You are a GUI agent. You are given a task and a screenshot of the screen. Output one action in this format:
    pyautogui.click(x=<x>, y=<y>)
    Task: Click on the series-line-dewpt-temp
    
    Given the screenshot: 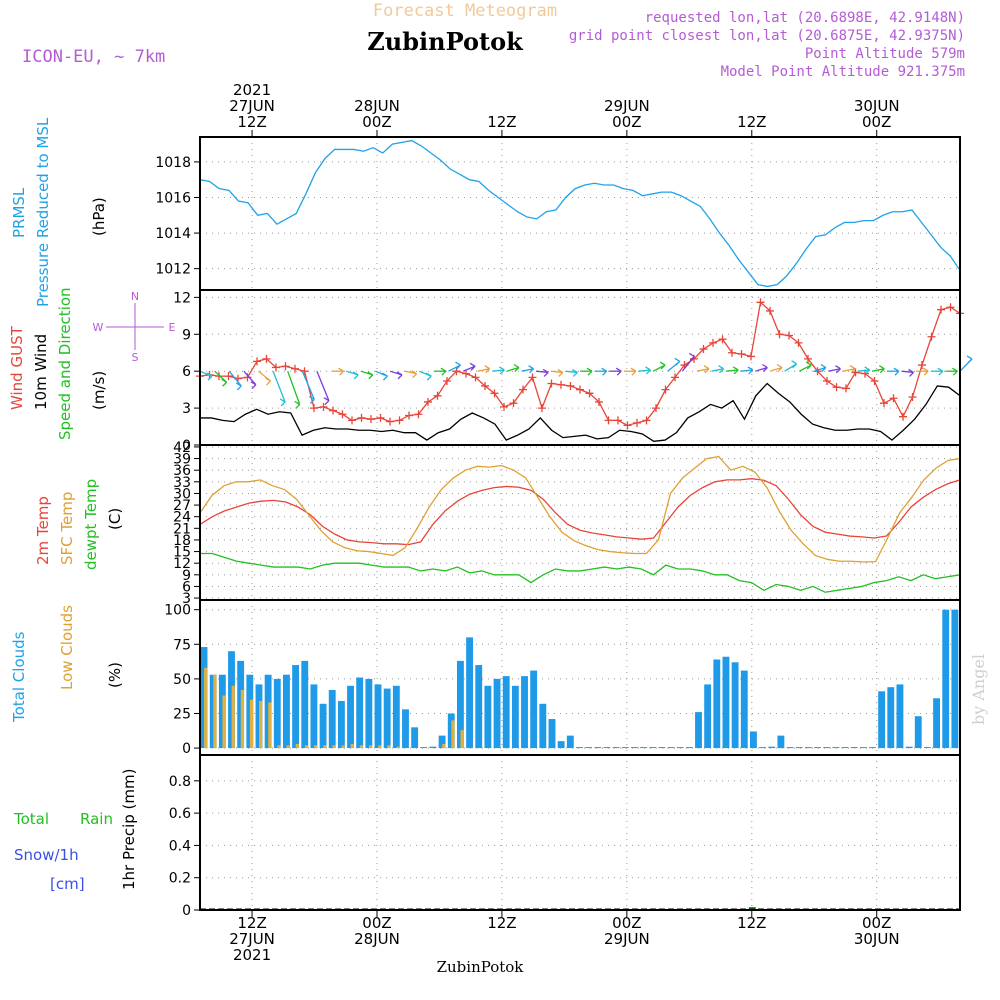 What is the action you would take?
    pyautogui.click(x=580, y=572)
    